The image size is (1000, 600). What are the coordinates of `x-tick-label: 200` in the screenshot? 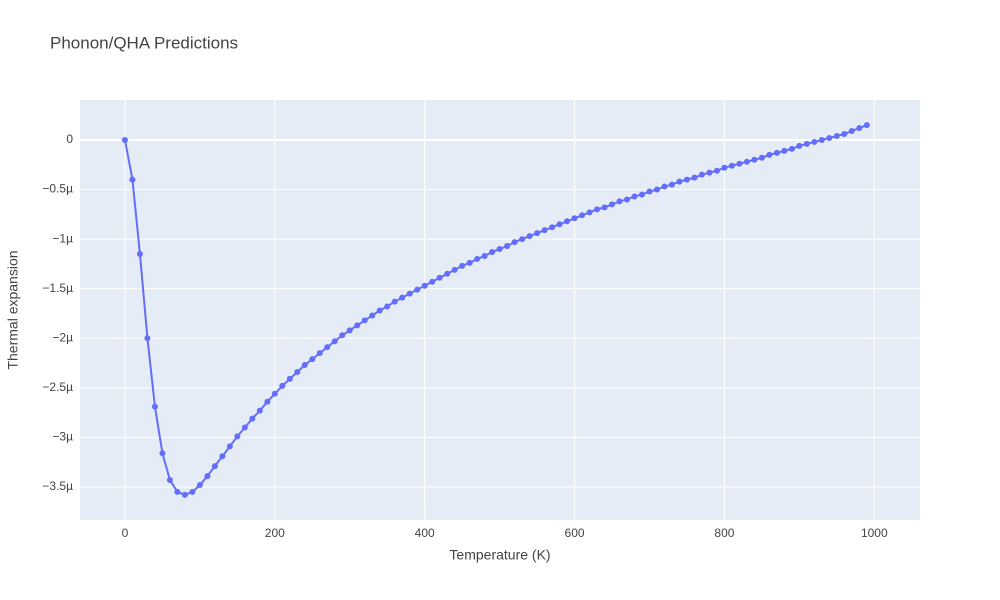 It's located at (275, 533).